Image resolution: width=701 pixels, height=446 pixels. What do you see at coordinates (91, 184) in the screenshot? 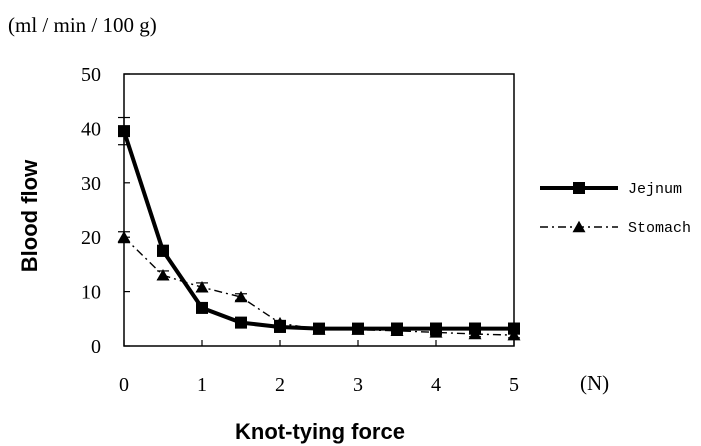
I see `y-tick-label: 30` at bounding box center [91, 184].